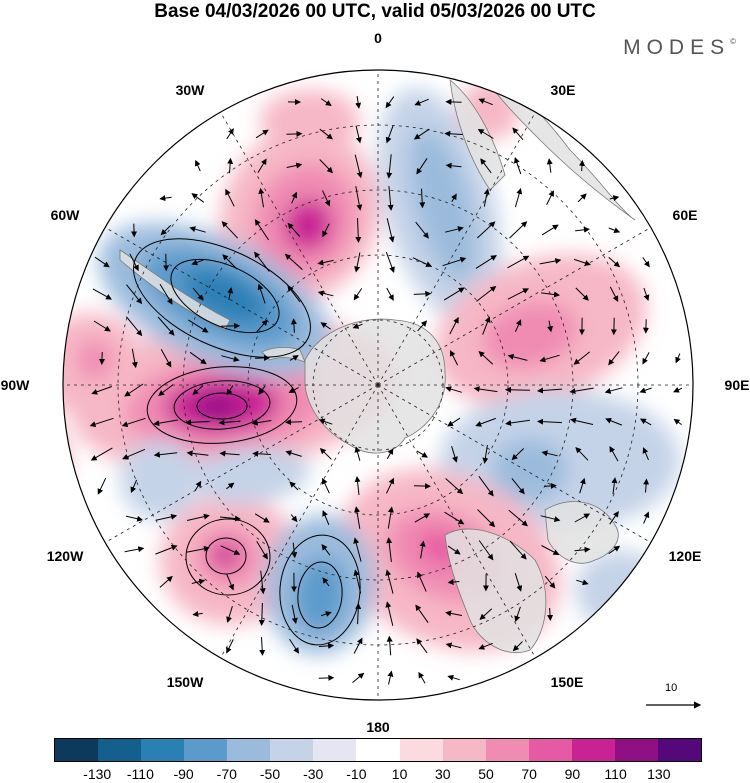  Describe the element at coordinates (226, 774) in the screenshot. I see `colorbar-tick-label: -70` at that location.